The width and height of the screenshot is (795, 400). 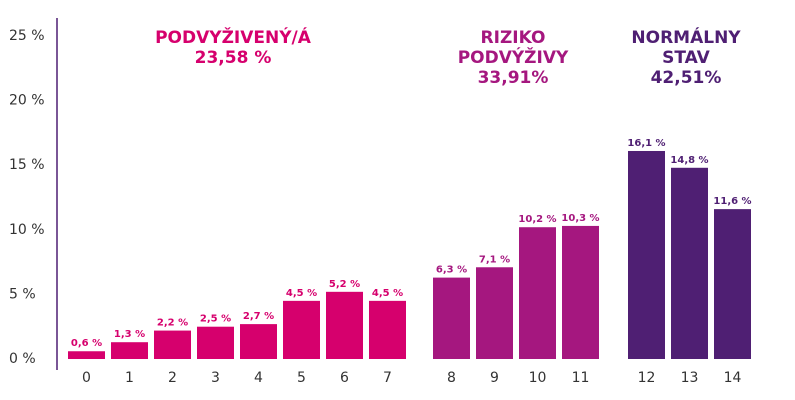 I want to click on x-tick-label: 8, so click(x=451, y=378).